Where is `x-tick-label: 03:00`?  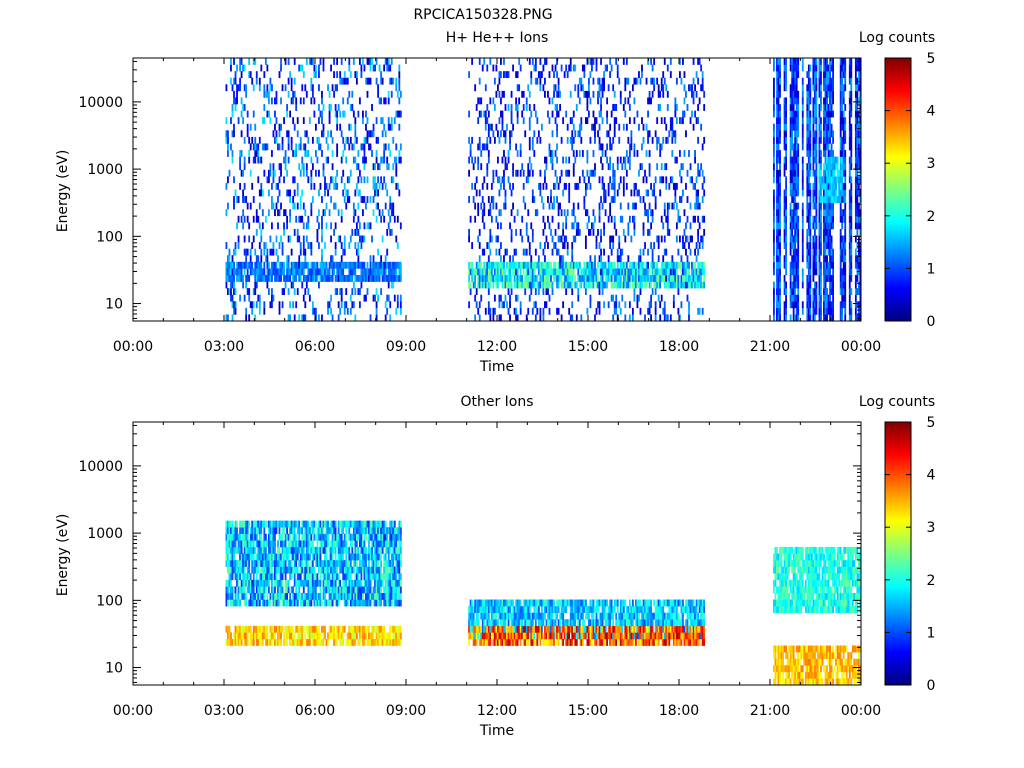 x-tick-label: 03:00 is located at coordinates (224, 347).